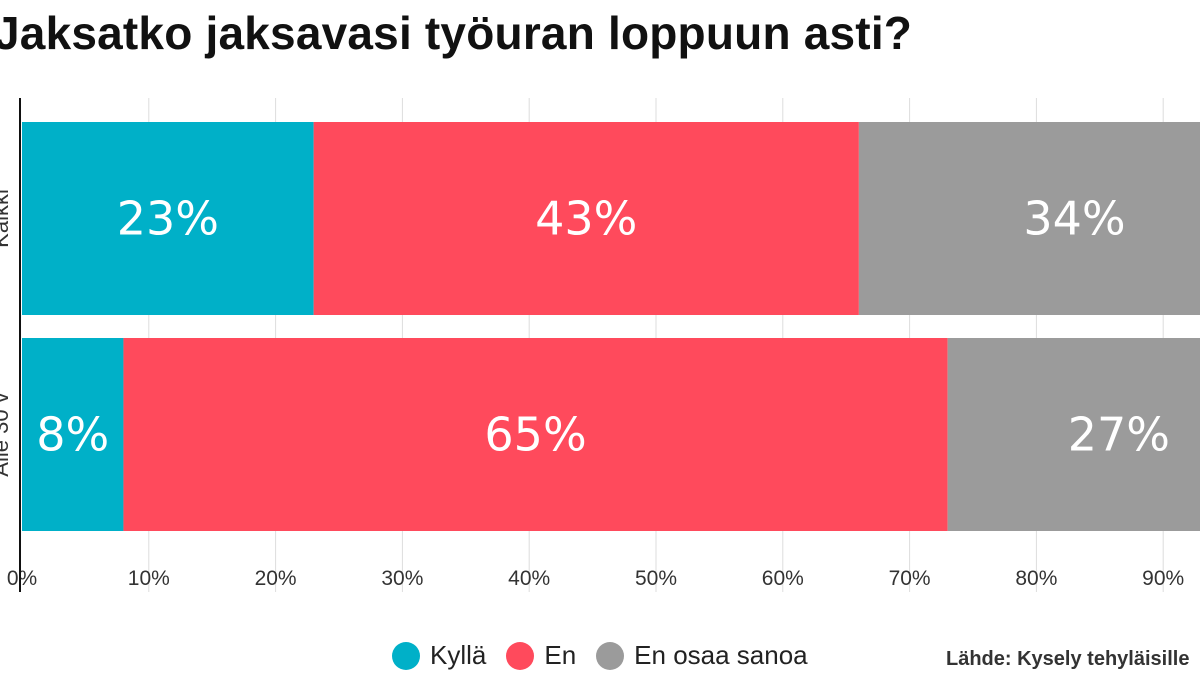 This screenshot has height=675, width=1200. What do you see at coordinates (276, 578) in the screenshot?
I see `x-tick-label: 20%` at bounding box center [276, 578].